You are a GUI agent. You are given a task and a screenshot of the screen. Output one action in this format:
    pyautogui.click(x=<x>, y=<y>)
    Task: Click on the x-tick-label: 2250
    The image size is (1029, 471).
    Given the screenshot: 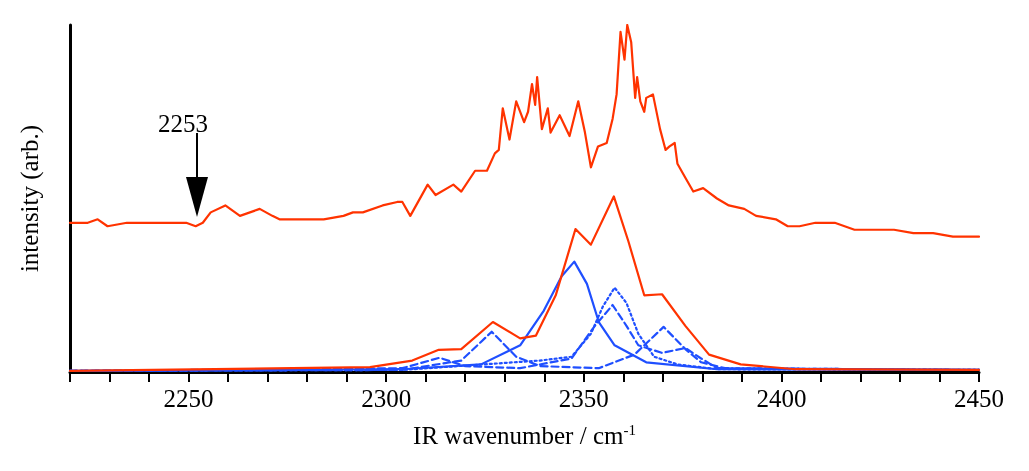 What is the action you would take?
    pyautogui.click(x=188, y=398)
    